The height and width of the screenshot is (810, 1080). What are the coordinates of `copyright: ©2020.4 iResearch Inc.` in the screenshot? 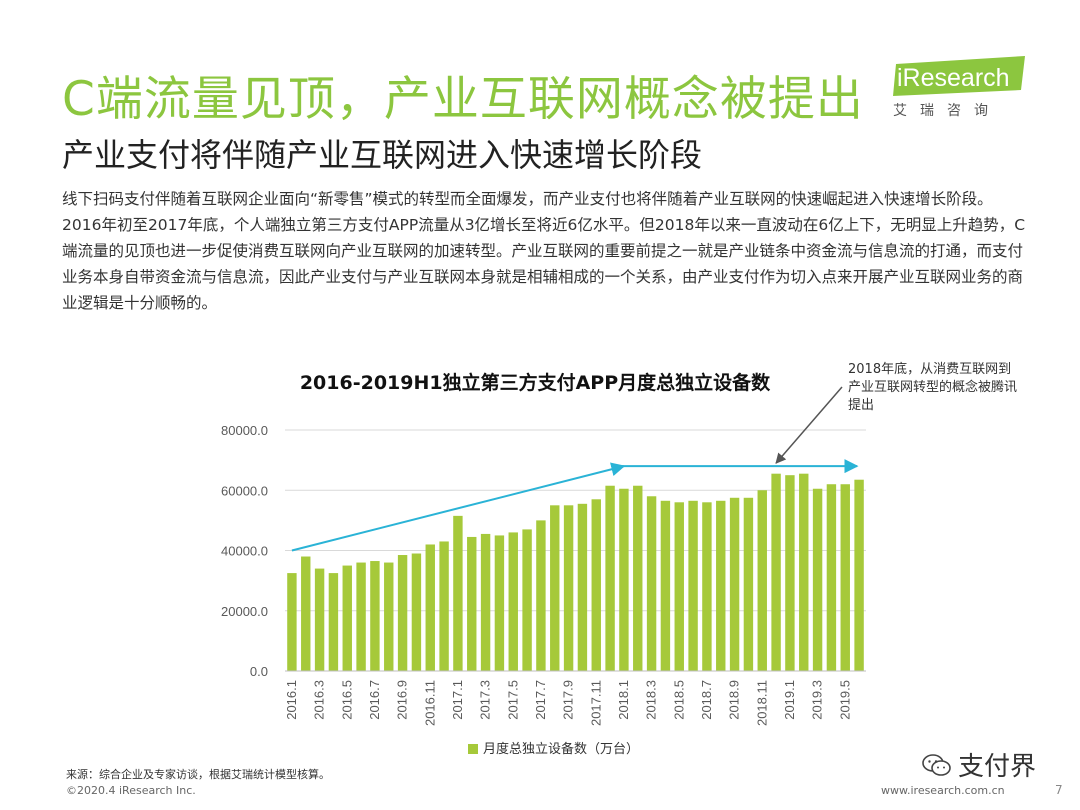 It's located at (131, 790).